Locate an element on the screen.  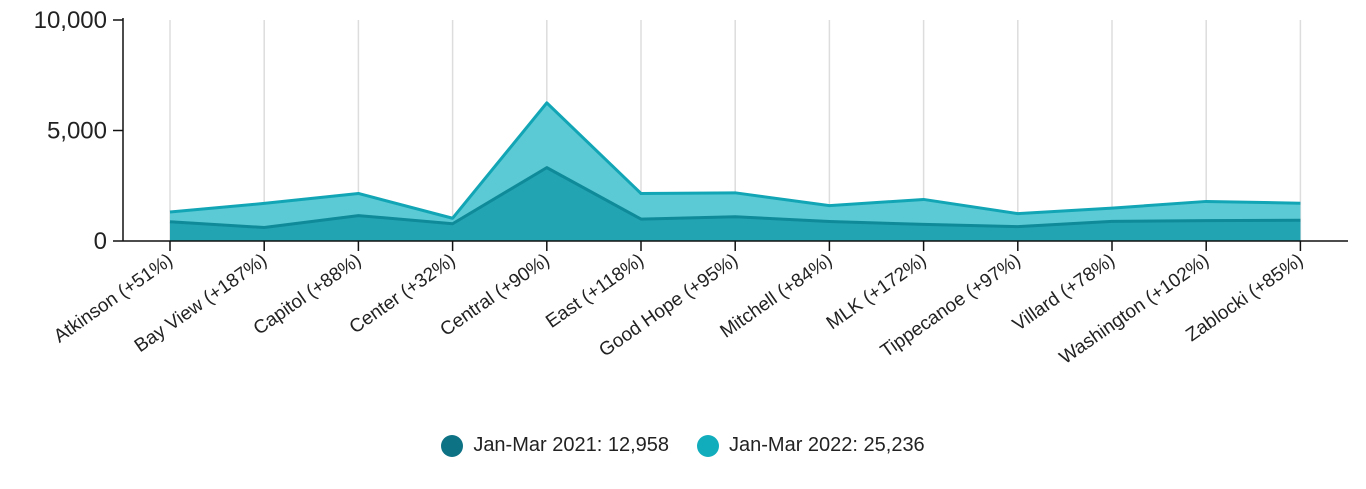
legend-label-2021: Jan-Mar 2021: 12,958 is located at coordinates (571, 445).